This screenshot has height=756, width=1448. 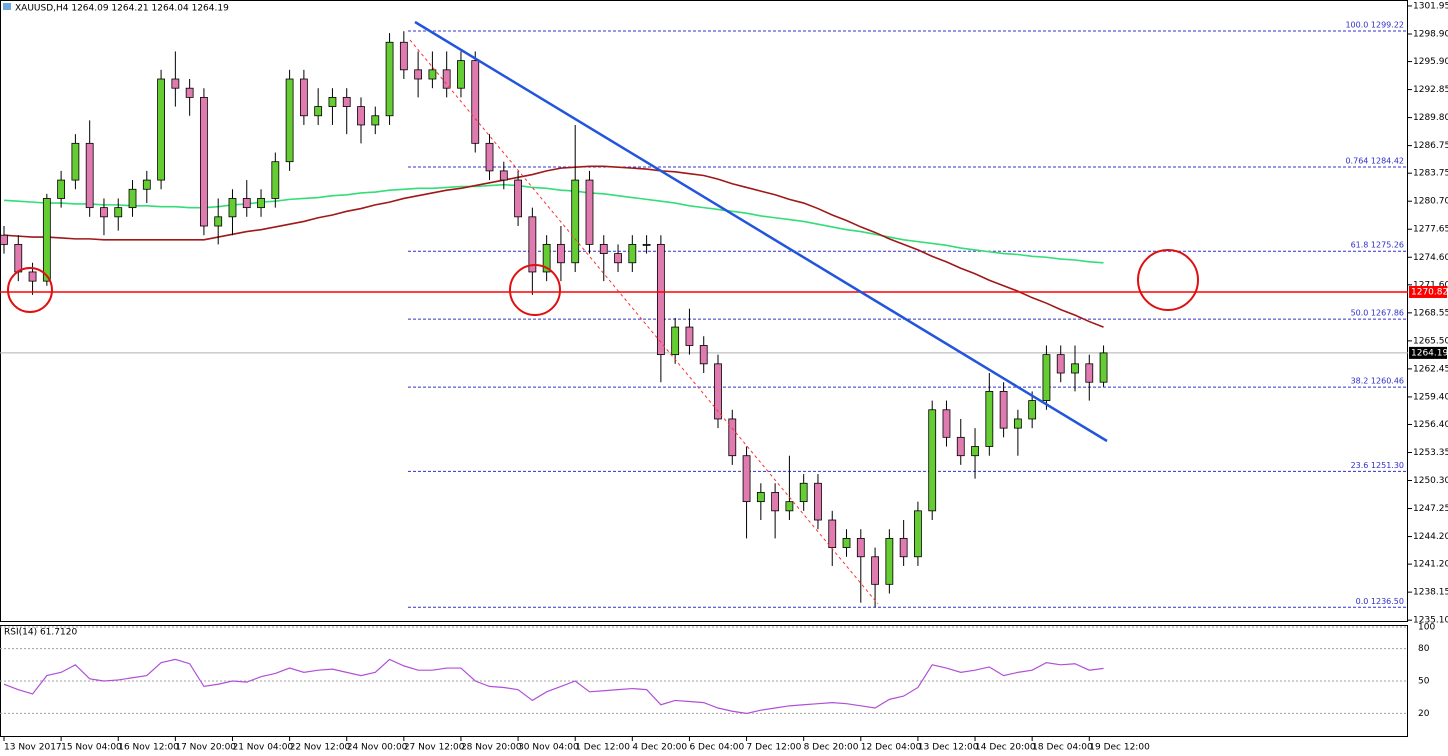 What do you see at coordinates (831, 748) in the screenshot?
I see `x-tick-label: 8 Dec 20:00` at bounding box center [831, 748].